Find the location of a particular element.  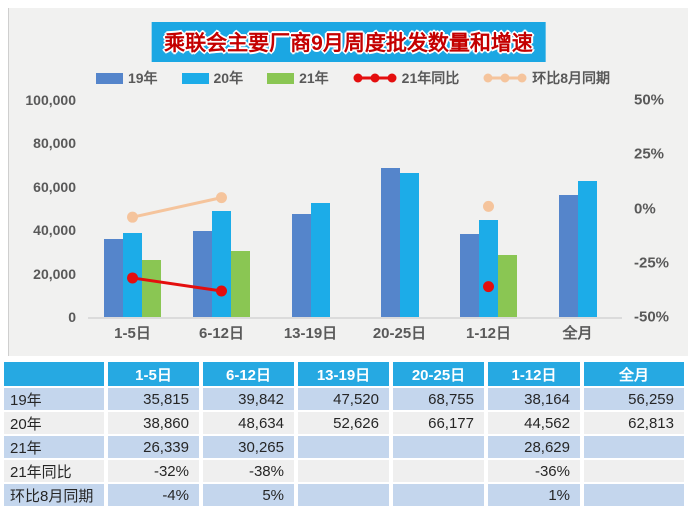

legend-label: 21年 is located at coordinates (314, 78).